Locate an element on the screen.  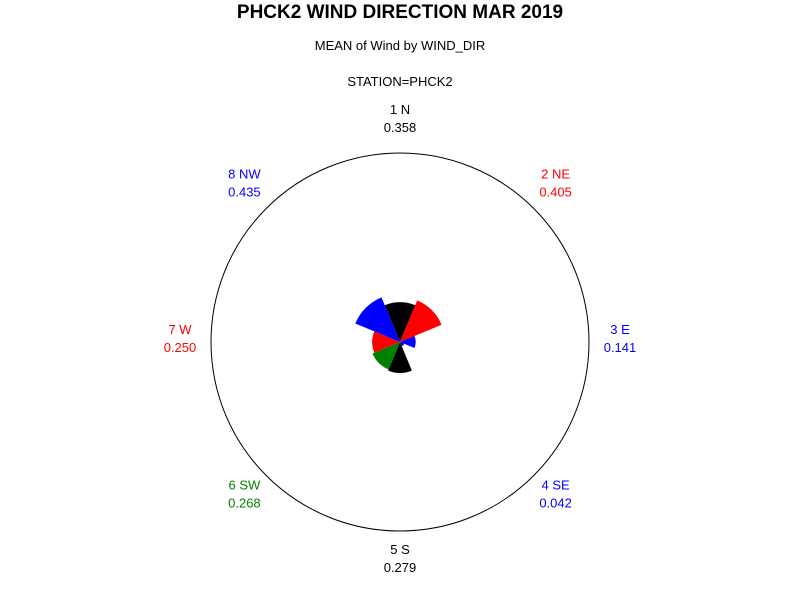
sector-8-nw is located at coordinates (377, 319).